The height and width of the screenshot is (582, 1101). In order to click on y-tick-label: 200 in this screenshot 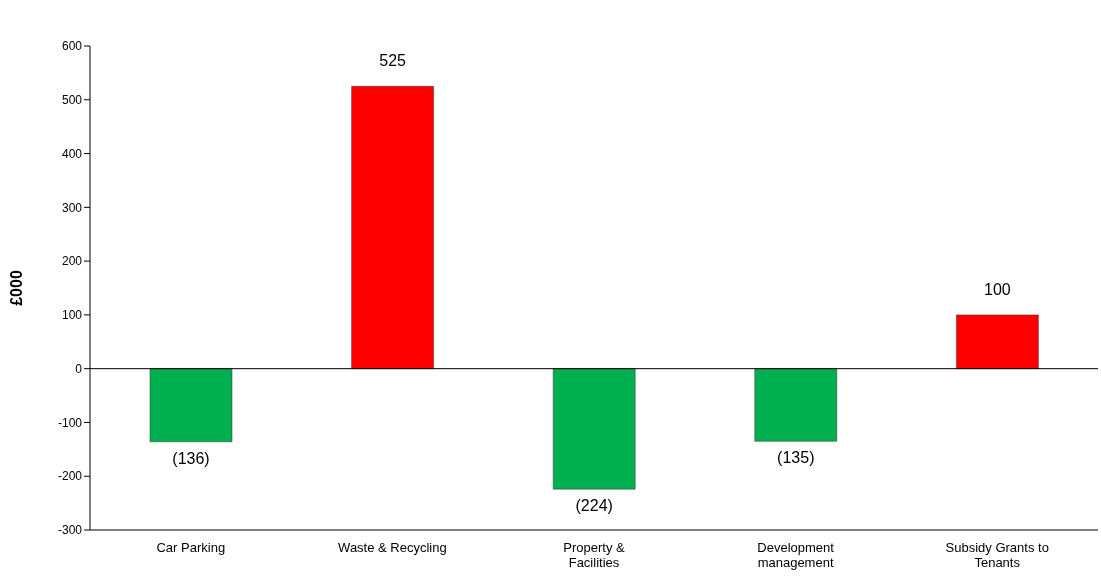, I will do `click(72, 261)`.